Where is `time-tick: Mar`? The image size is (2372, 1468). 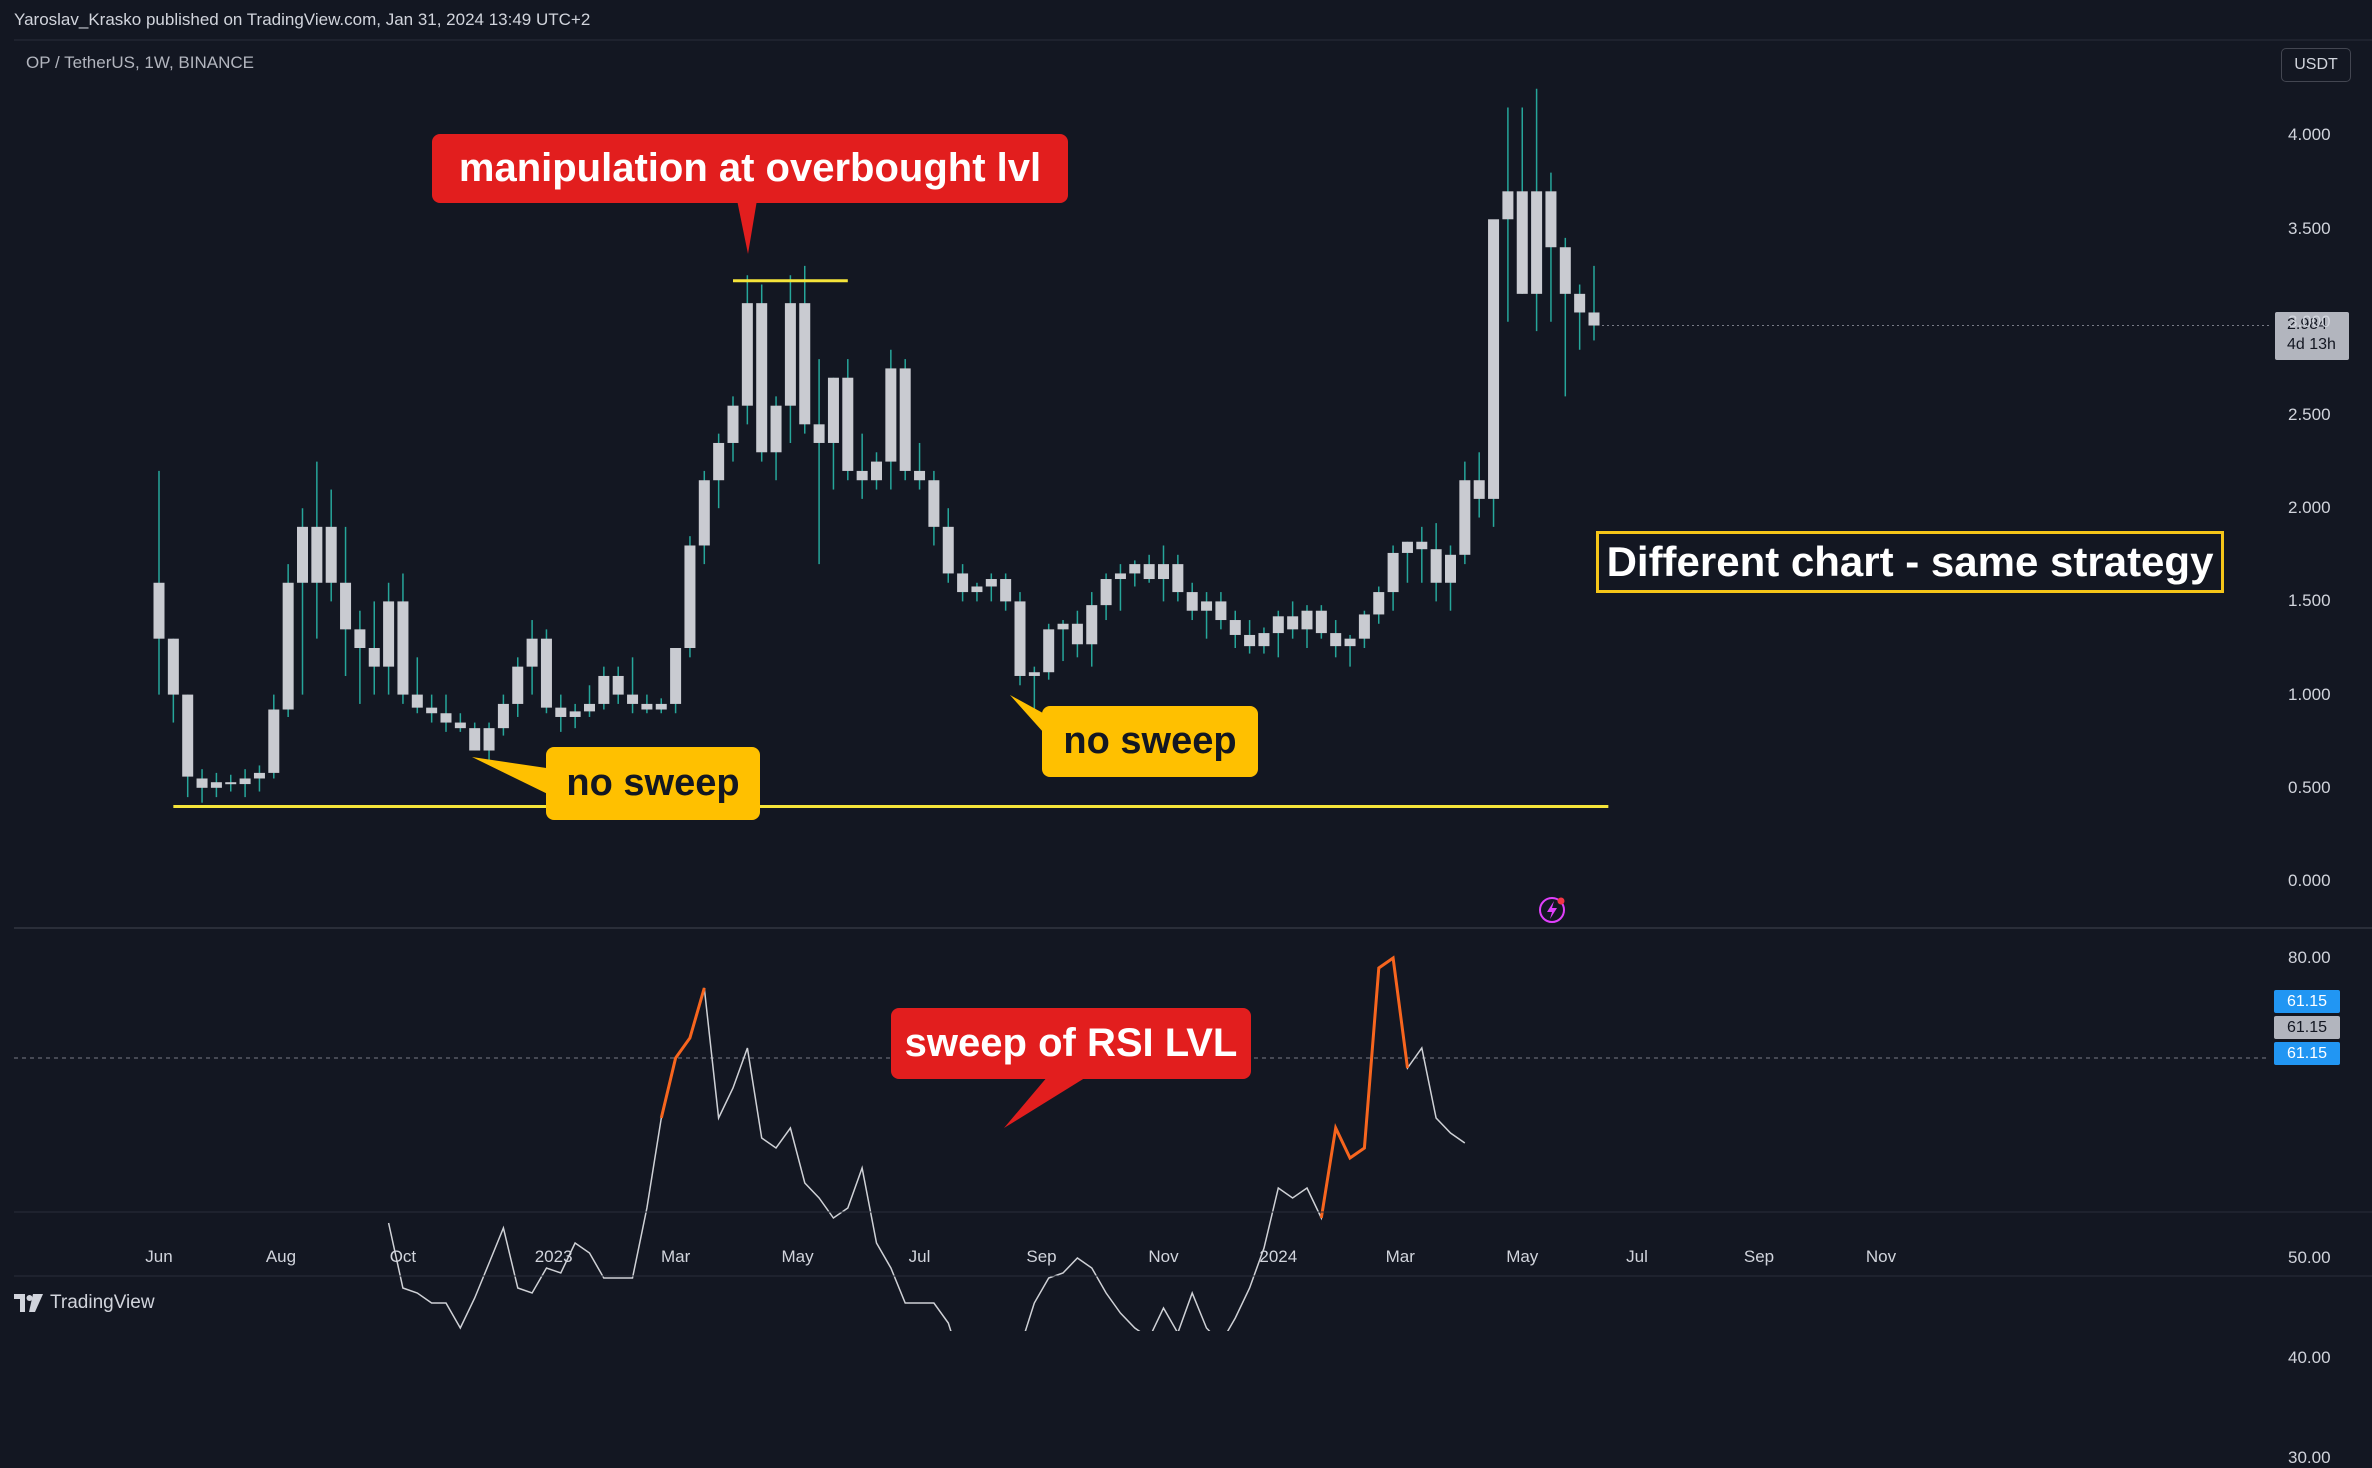
time-tick: Mar is located at coordinates (675, 1256).